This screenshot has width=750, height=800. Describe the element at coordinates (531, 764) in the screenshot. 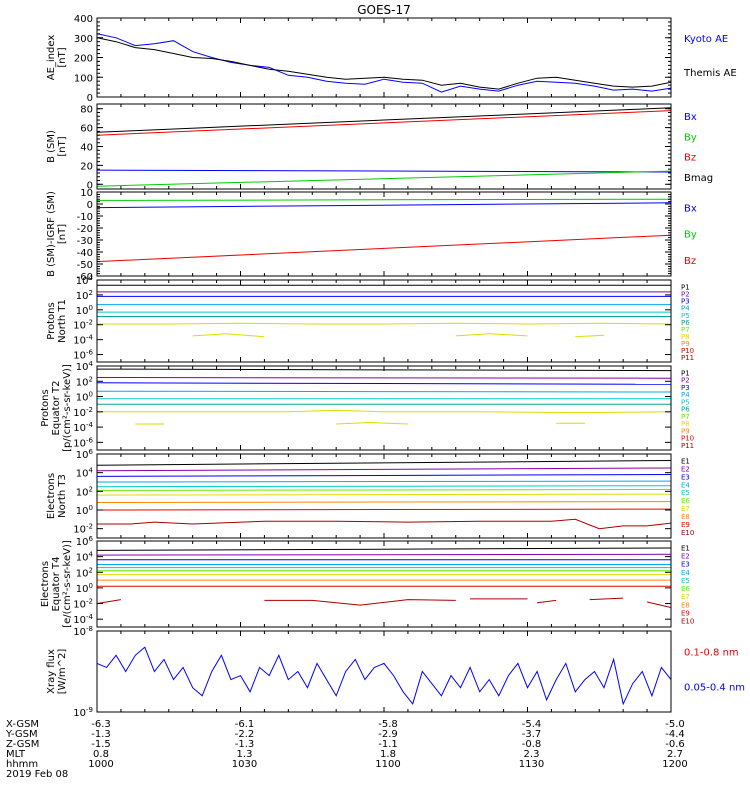

I see `x-row-value: 1130` at that location.